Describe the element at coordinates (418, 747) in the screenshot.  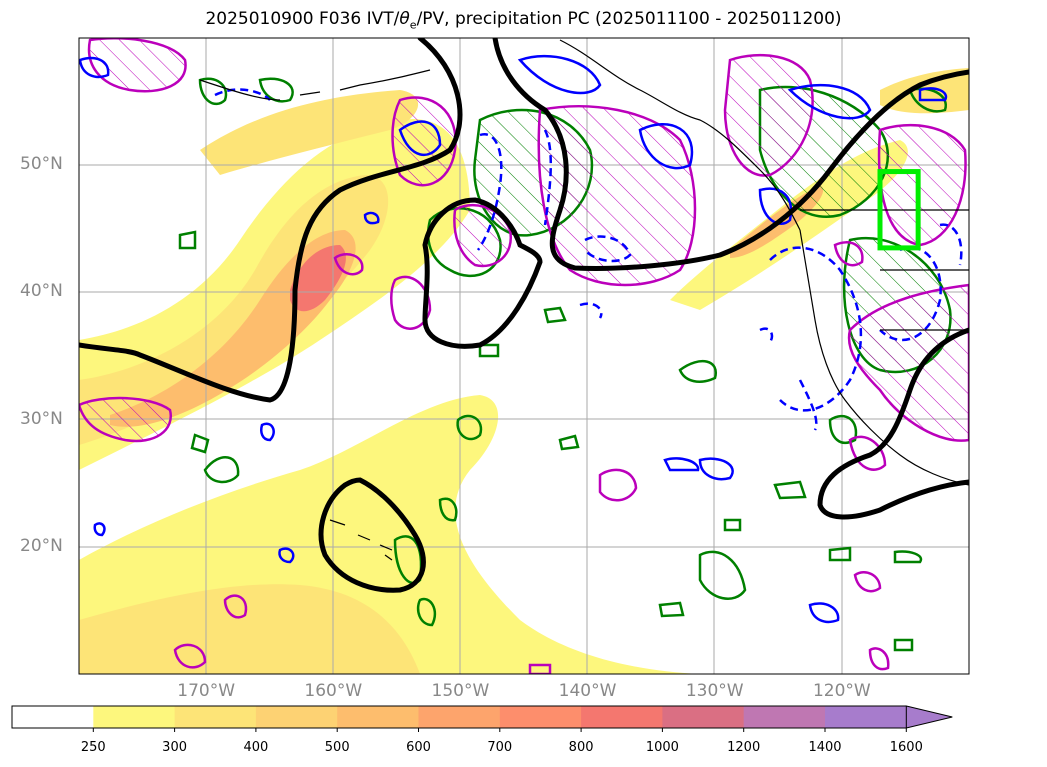
I see `colorbar-label-4: 600` at that location.